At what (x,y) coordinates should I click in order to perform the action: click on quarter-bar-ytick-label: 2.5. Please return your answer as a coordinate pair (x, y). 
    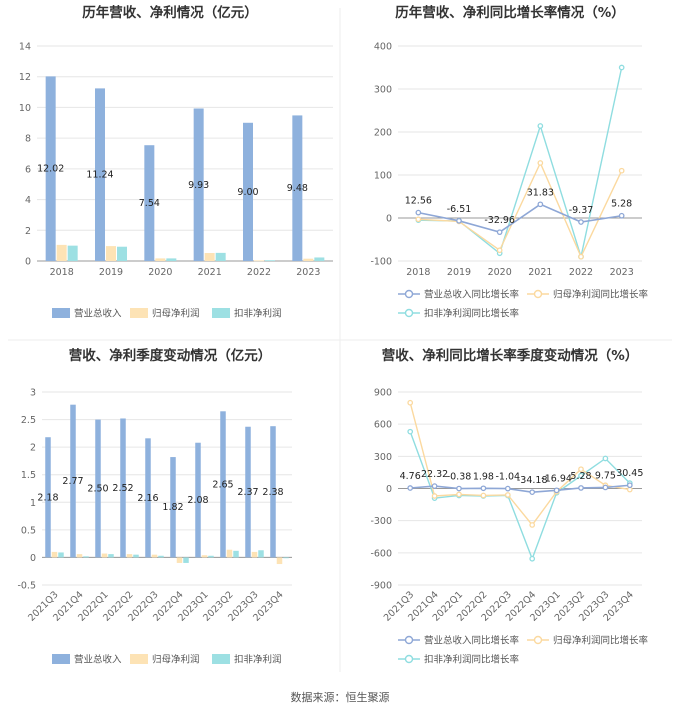
    Looking at the image, I should click on (28, 420).